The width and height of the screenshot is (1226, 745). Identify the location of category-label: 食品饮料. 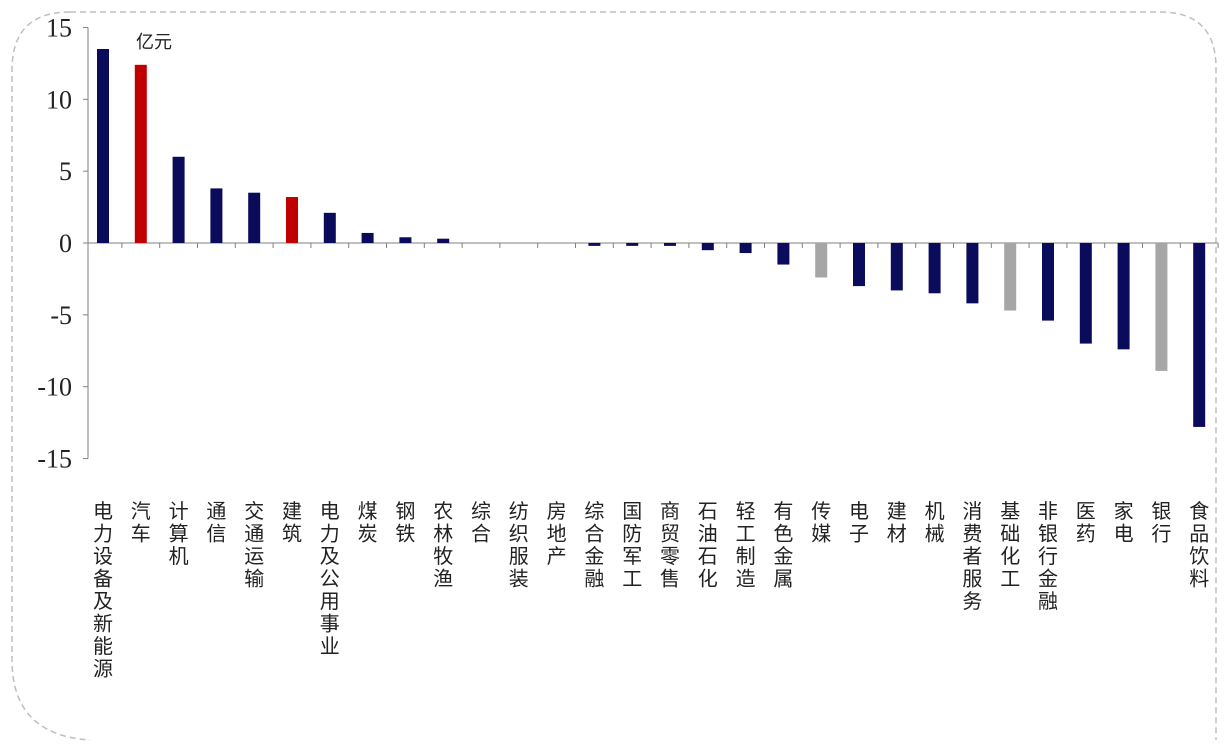
(1199, 545).